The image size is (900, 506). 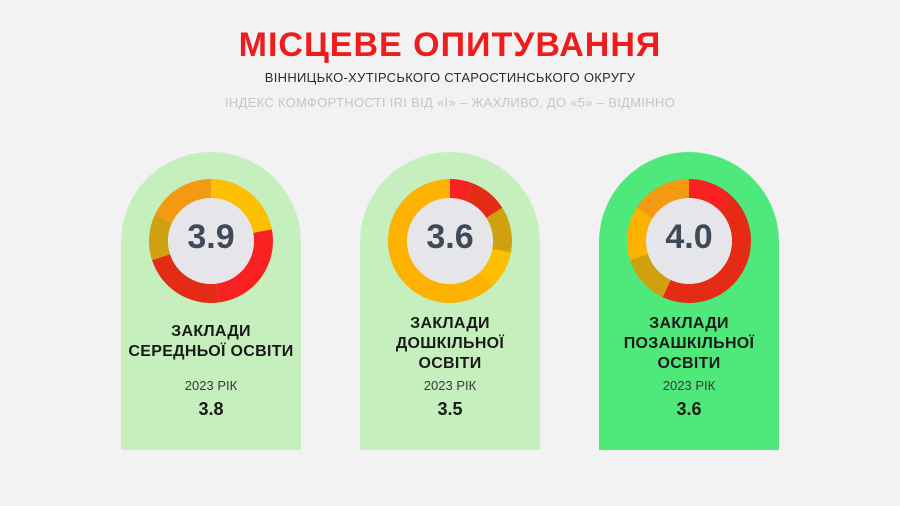 I want to click on previous-score: 3.8, so click(x=211, y=409).